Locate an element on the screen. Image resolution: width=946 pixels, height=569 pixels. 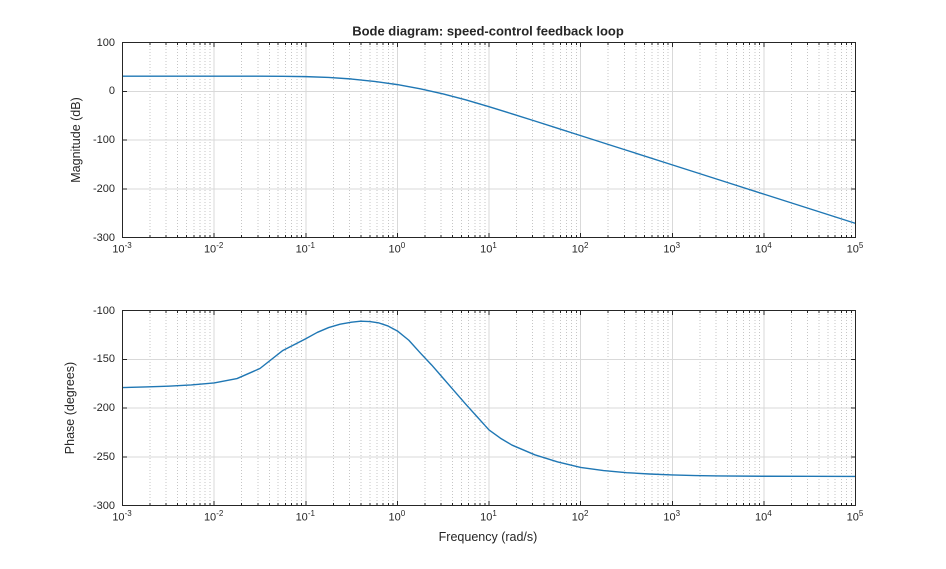
y-tick-label: 100 is located at coordinates (105, 42).